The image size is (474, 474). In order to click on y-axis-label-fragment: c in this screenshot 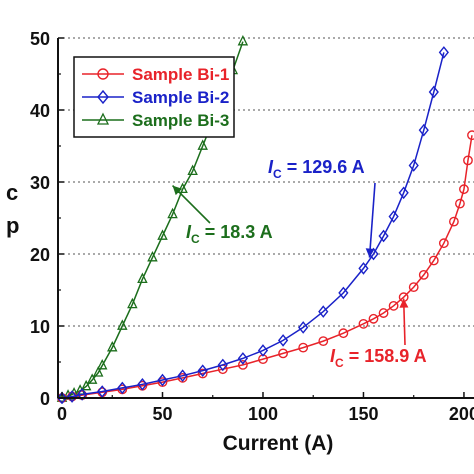, I will do `click(12, 192)`.